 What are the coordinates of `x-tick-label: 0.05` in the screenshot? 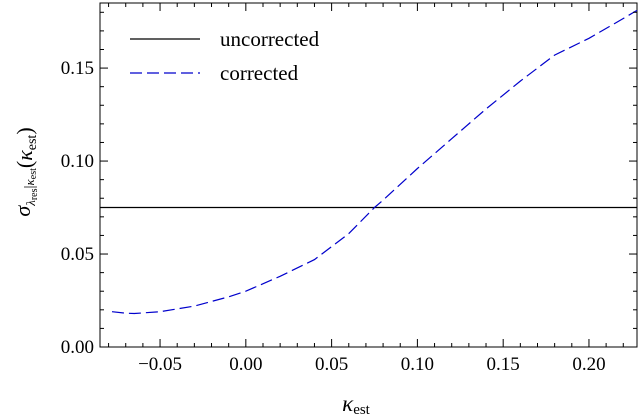 It's located at (331, 364).